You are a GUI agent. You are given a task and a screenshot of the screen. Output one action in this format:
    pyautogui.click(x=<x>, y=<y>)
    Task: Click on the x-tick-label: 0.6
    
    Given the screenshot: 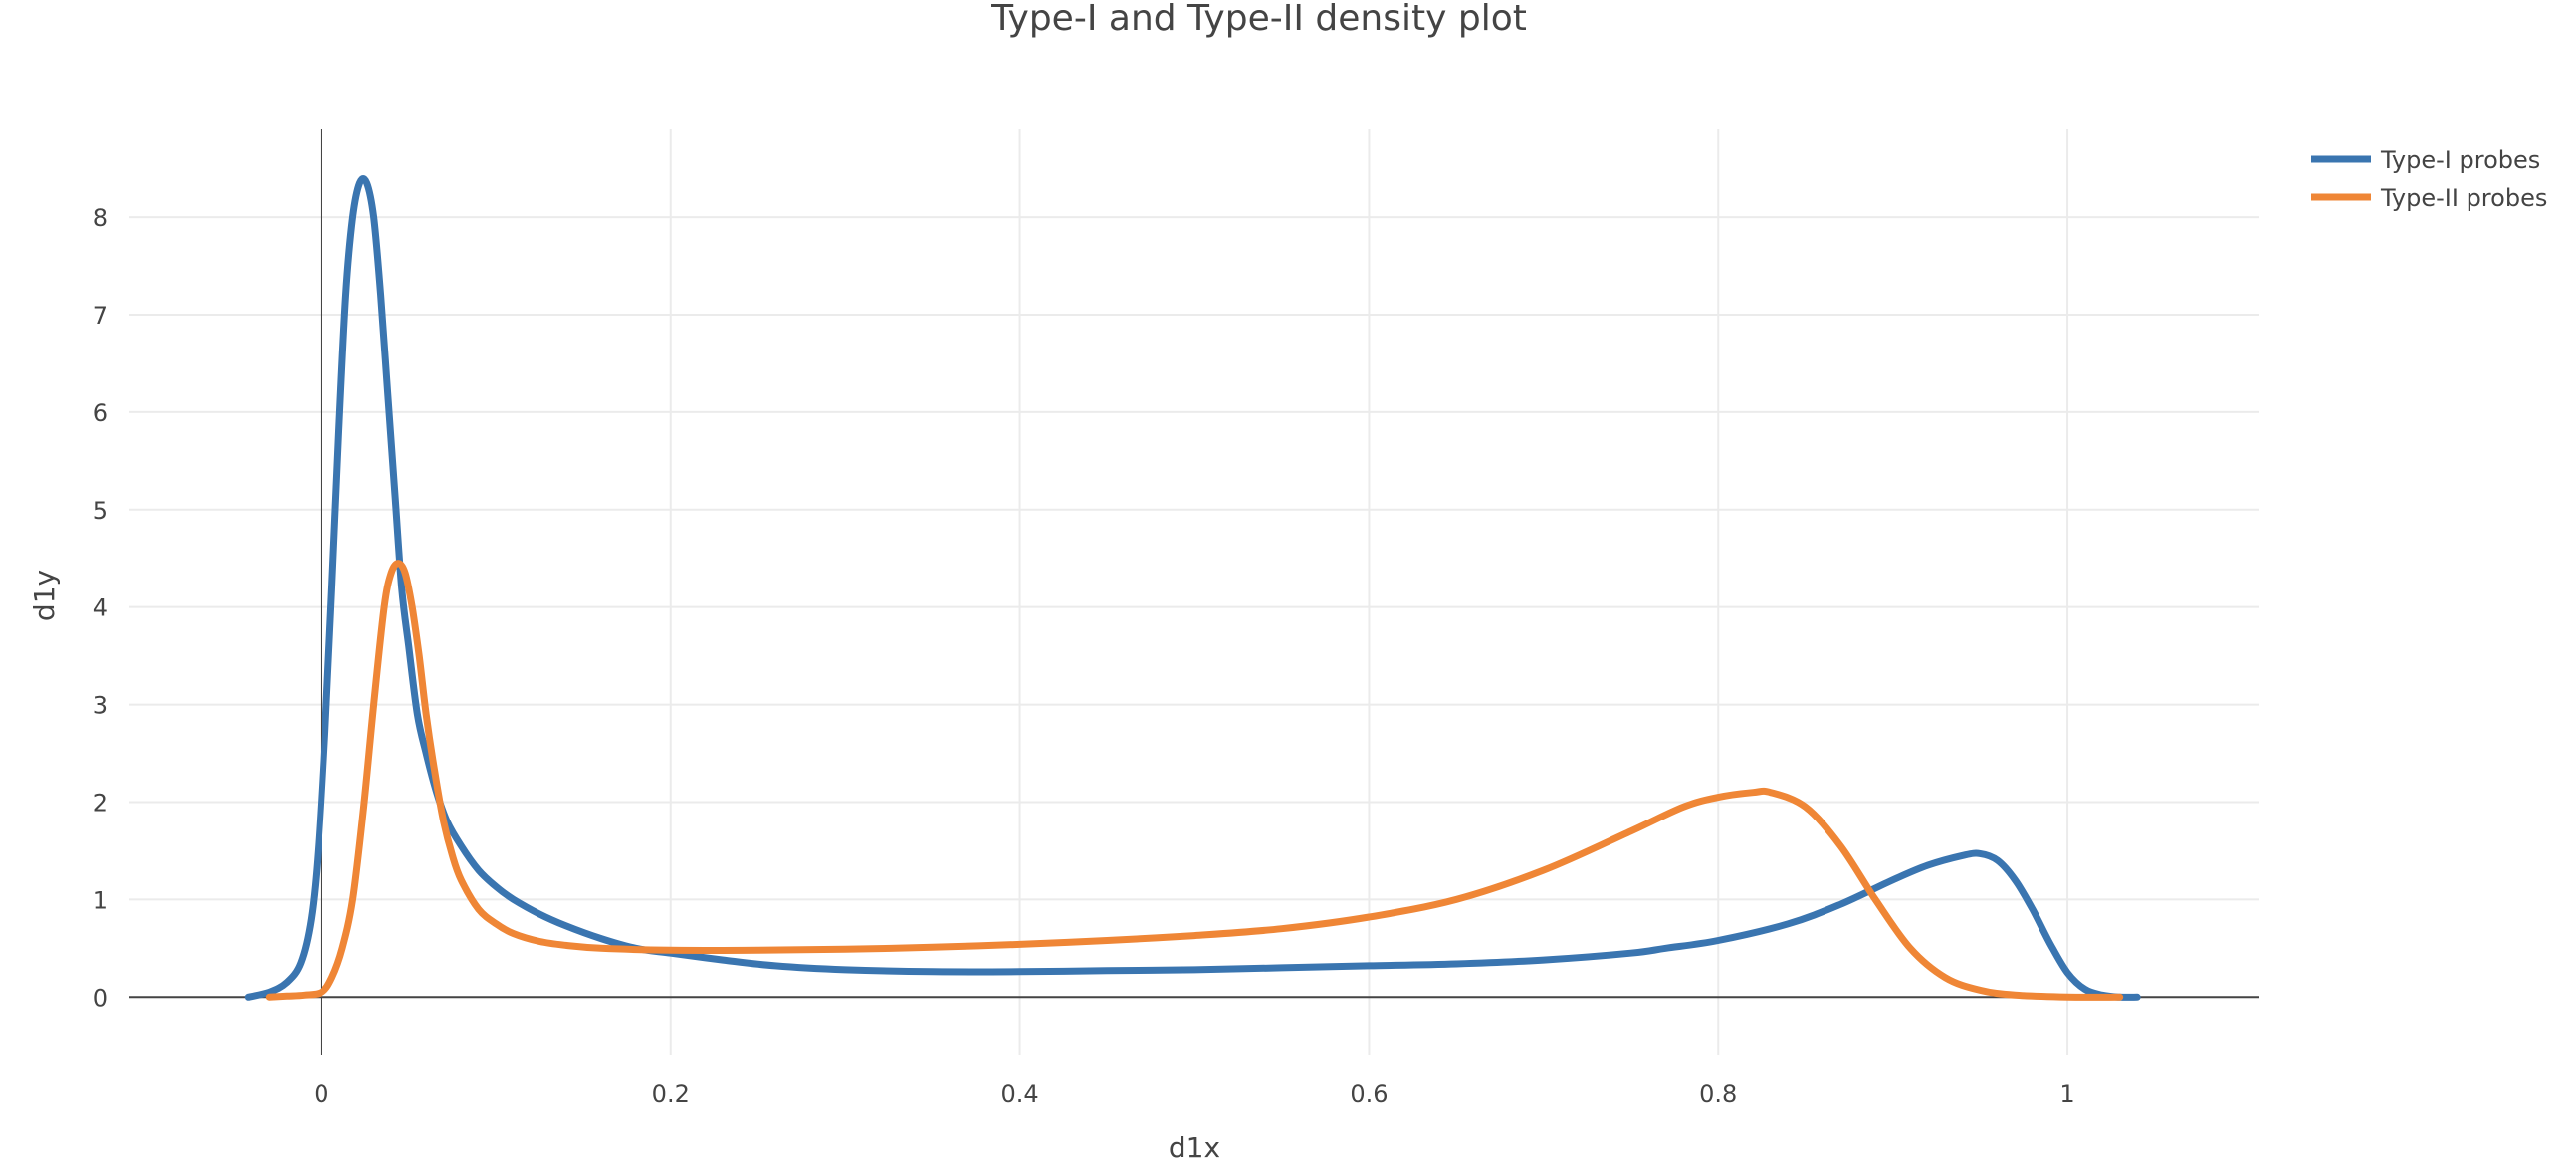 What is the action you would take?
    pyautogui.click(x=1369, y=1094)
    